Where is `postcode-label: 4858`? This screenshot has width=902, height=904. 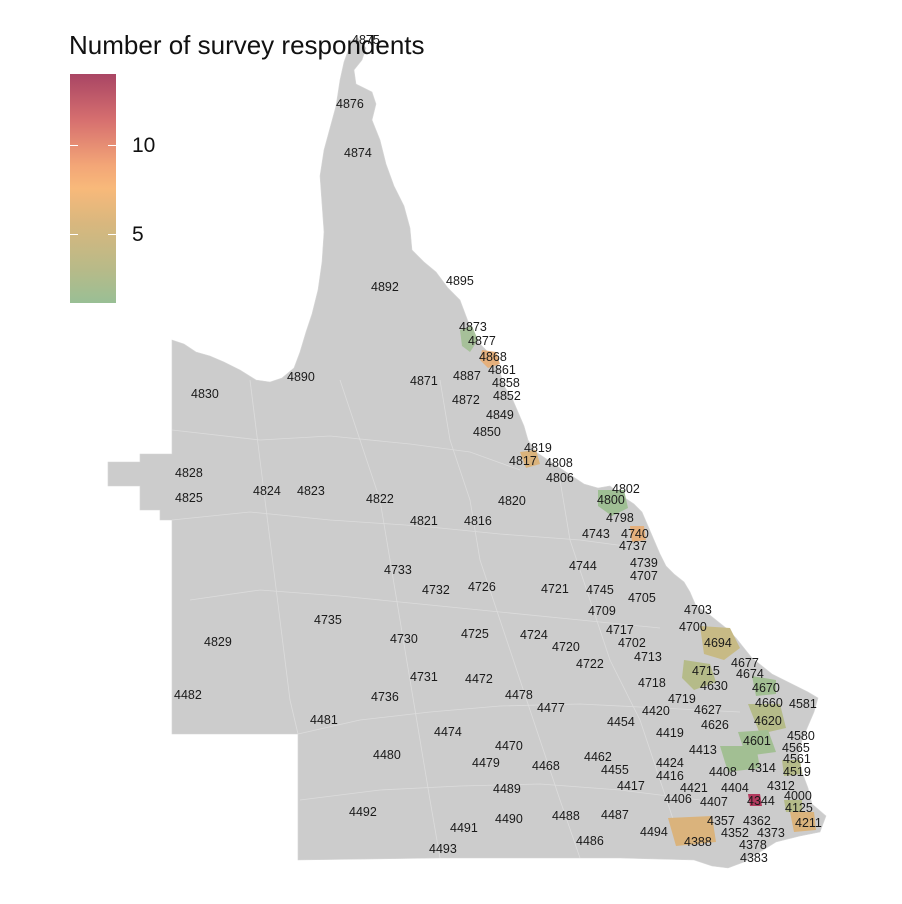
postcode-label: 4858 is located at coordinates (506, 383).